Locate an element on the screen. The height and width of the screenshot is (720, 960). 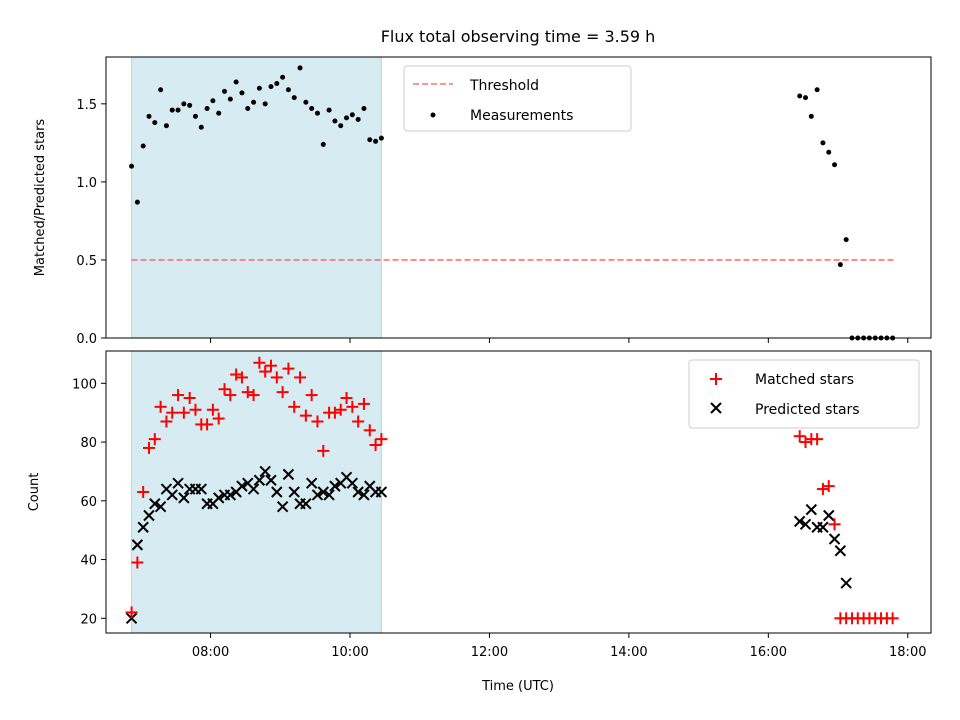
ratio-legend-box is located at coordinates (517, 98).